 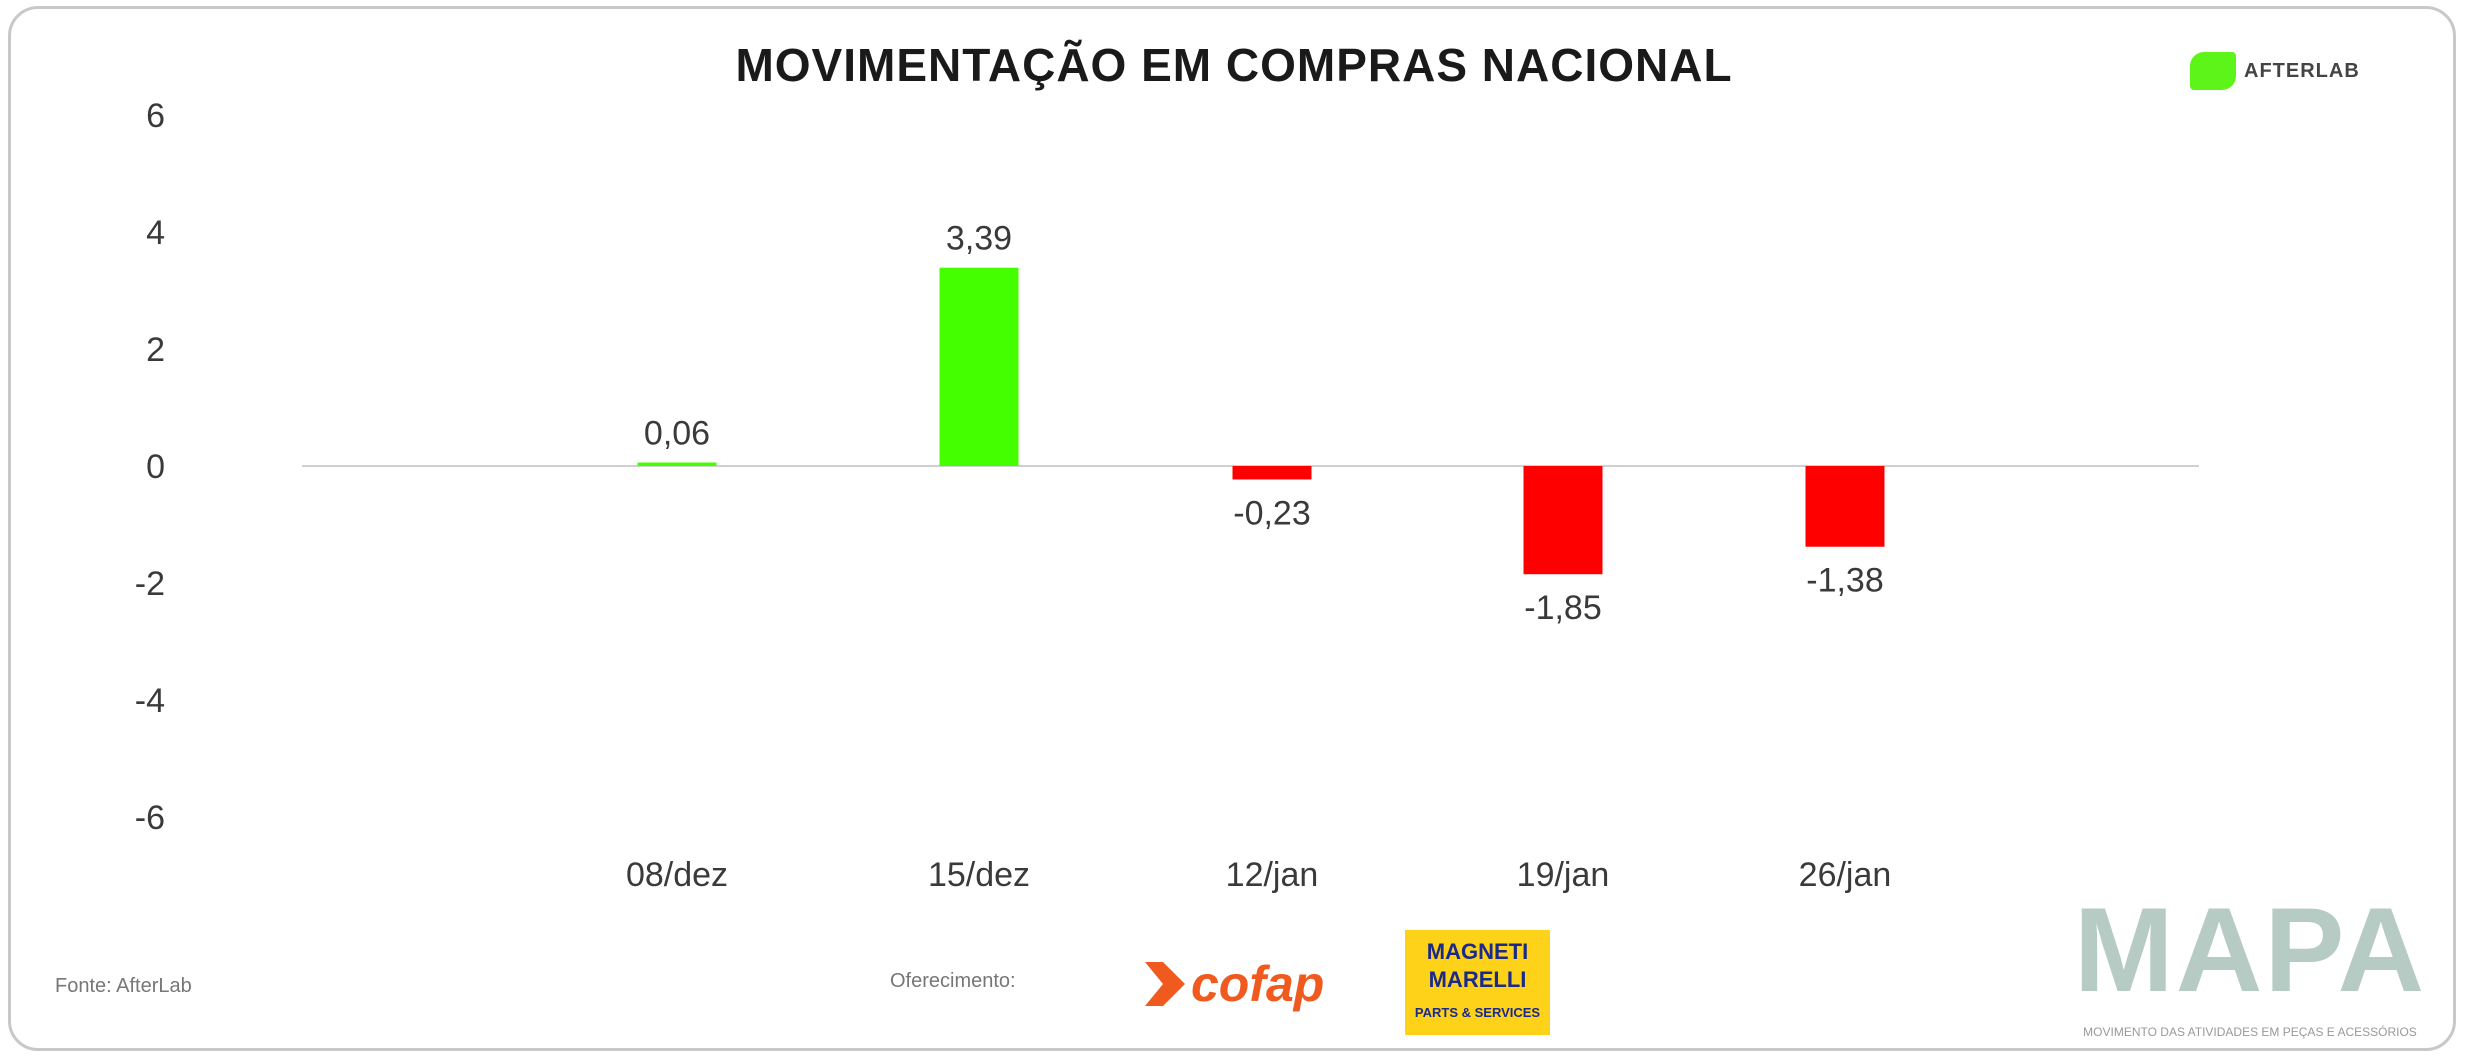 What do you see at coordinates (2250, 950) in the screenshot?
I see `mapa-logo-title: MAPA` at bounding box center [2250, 950].